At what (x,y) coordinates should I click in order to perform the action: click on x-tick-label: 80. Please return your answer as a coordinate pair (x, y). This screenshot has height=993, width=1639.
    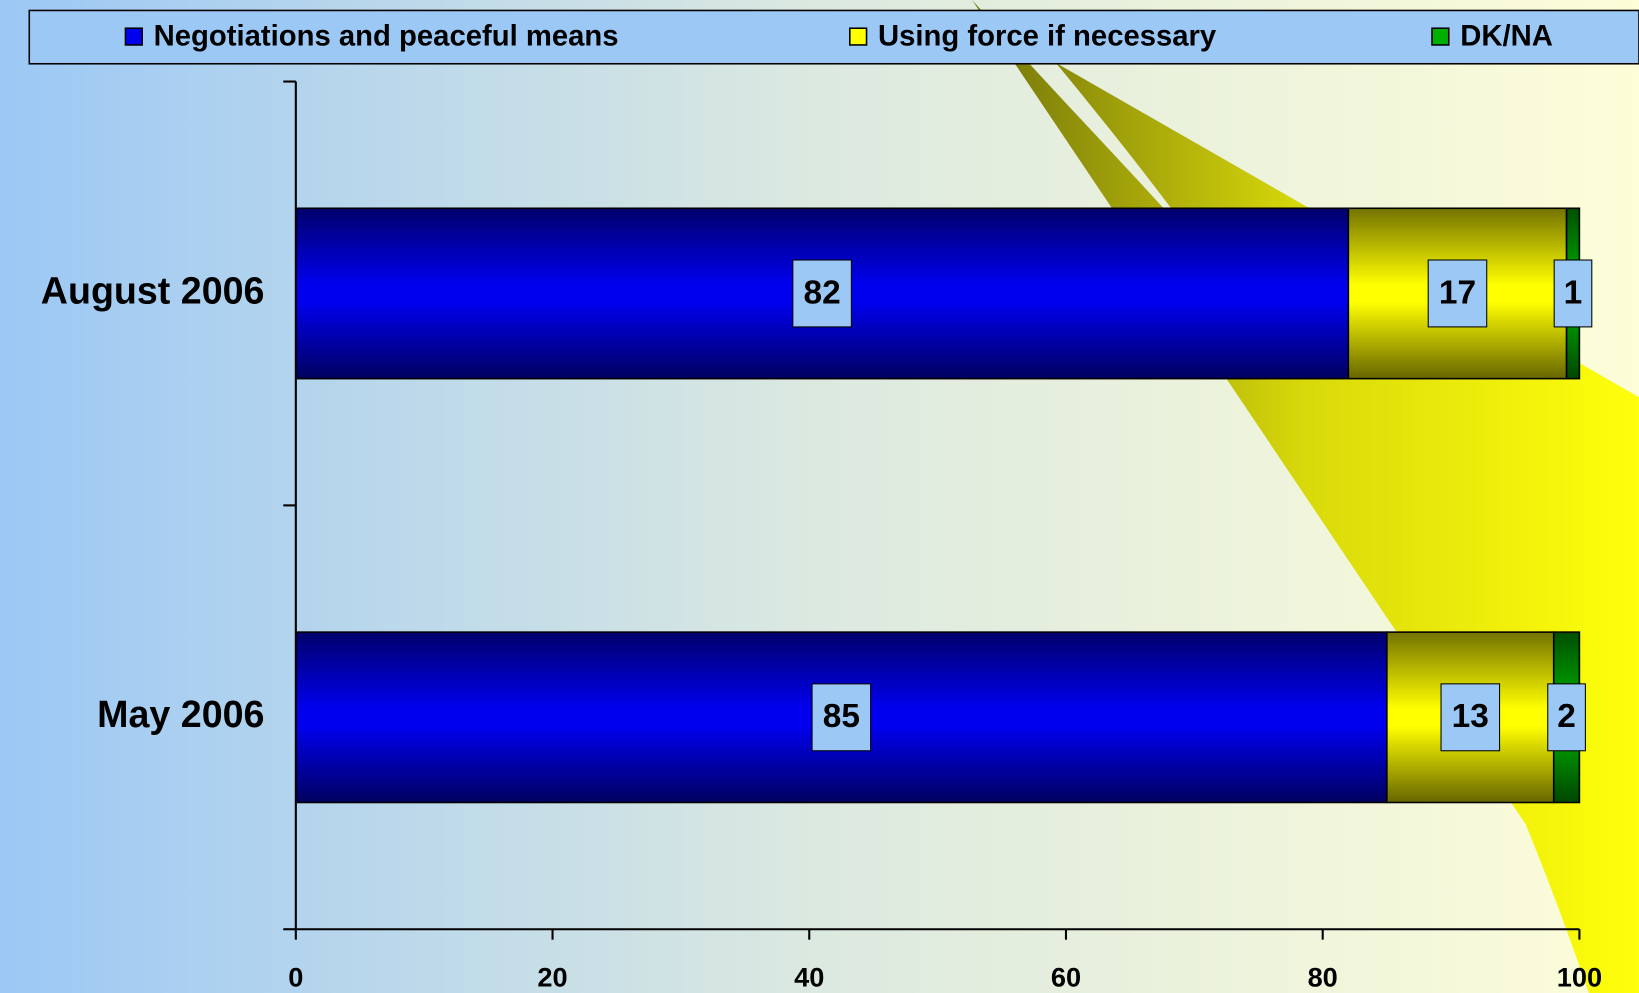
    Looking at the image, I should click on (1323, 977).